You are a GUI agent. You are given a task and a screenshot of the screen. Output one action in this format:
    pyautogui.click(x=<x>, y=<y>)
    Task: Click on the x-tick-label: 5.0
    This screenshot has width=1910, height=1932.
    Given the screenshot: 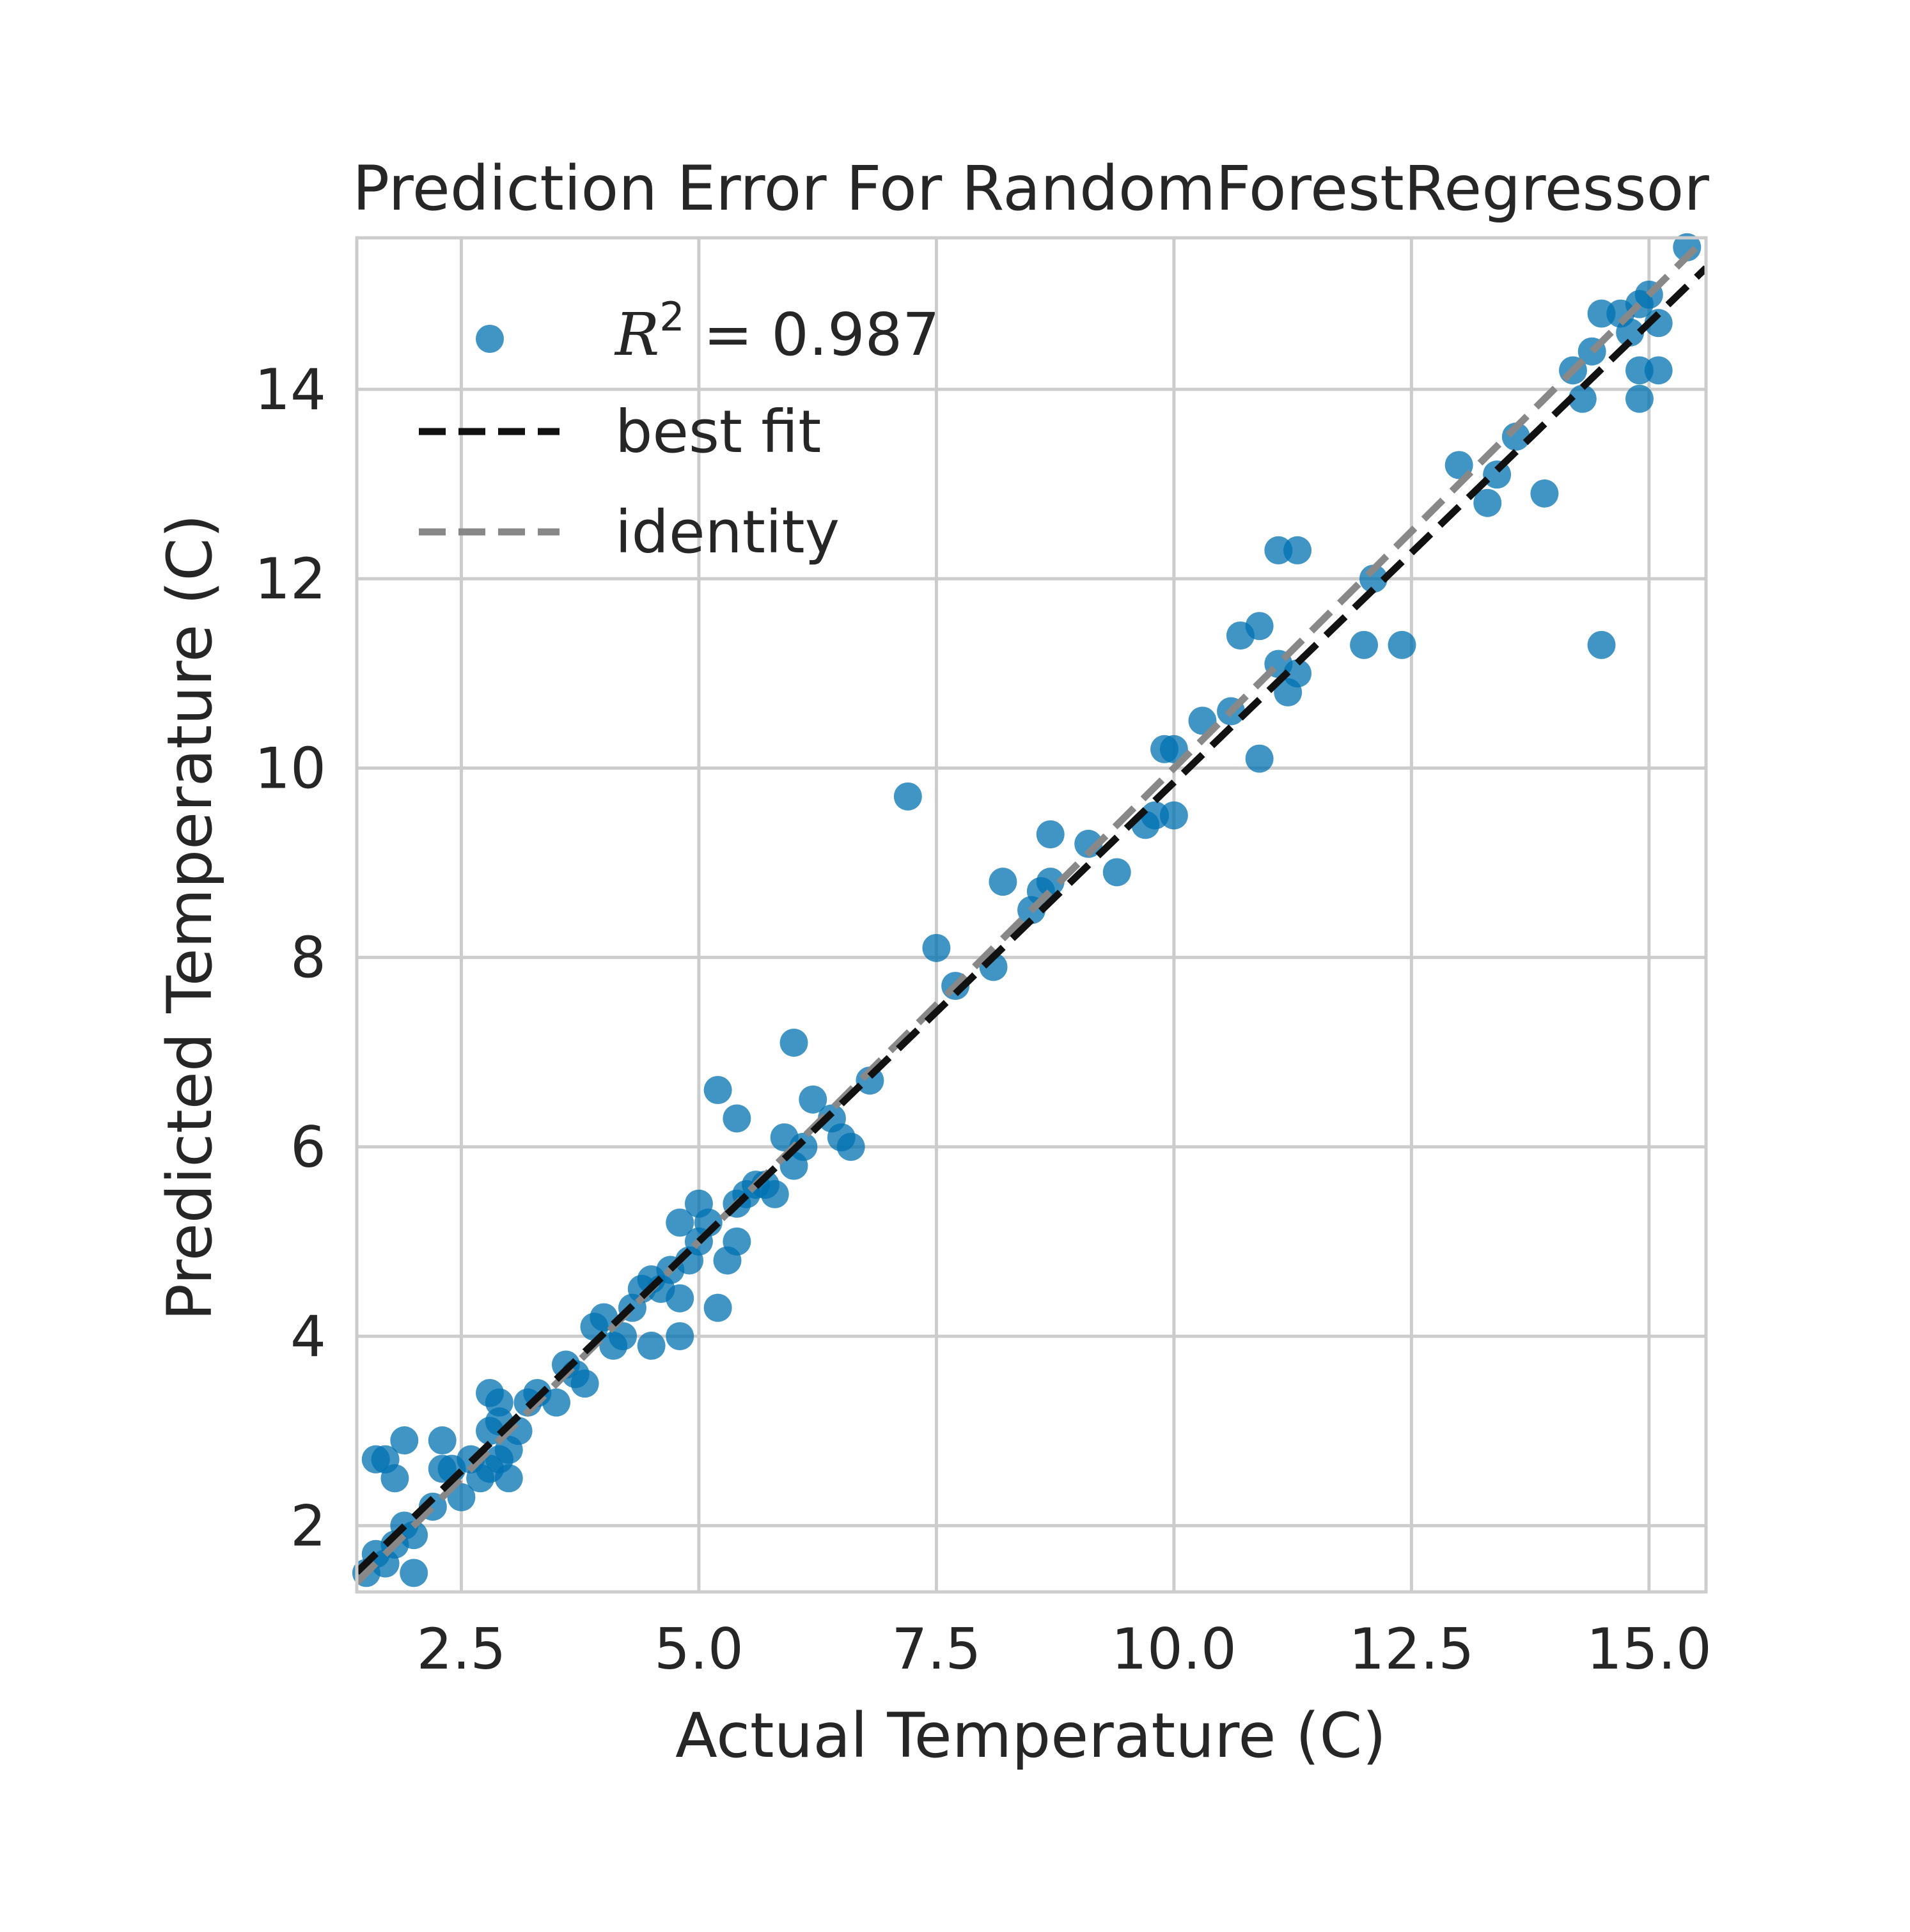 What is the action you would take?
    pyautogui.click(x=699, y=1649)
    